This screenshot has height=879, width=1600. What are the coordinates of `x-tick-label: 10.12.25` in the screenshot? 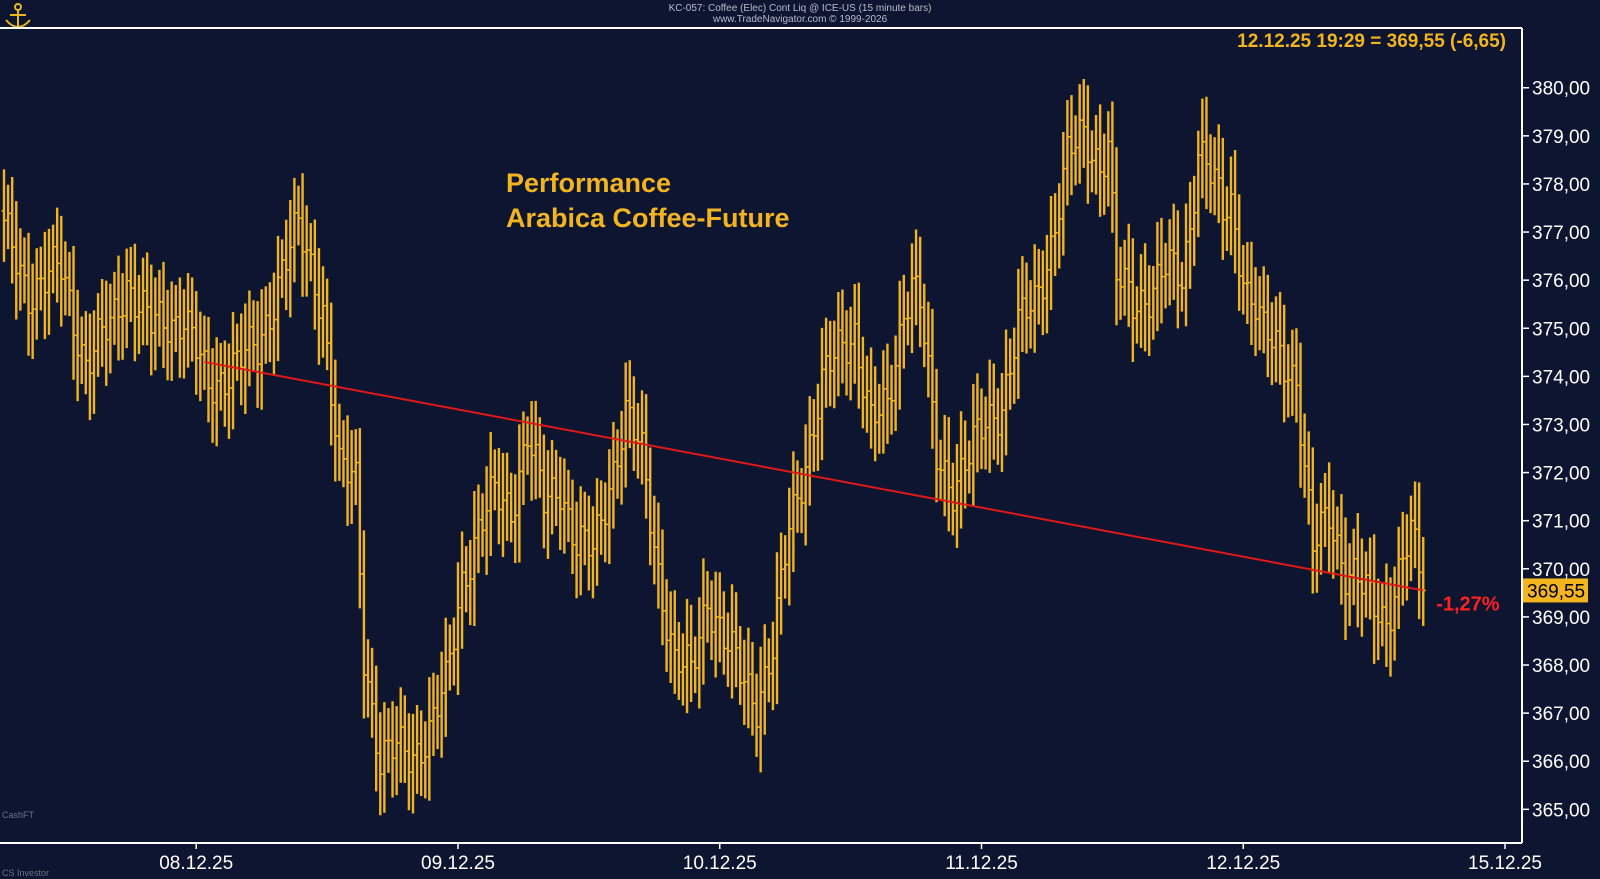 It's located at (720, 863).